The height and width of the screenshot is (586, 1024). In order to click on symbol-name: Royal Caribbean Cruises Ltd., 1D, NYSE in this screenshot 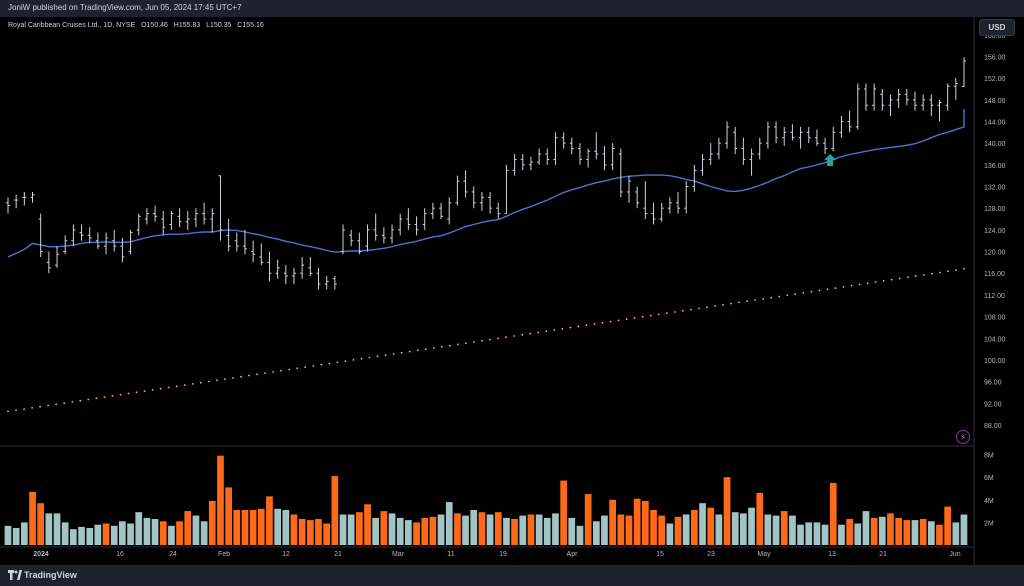, I will do `click(72, 25)`.